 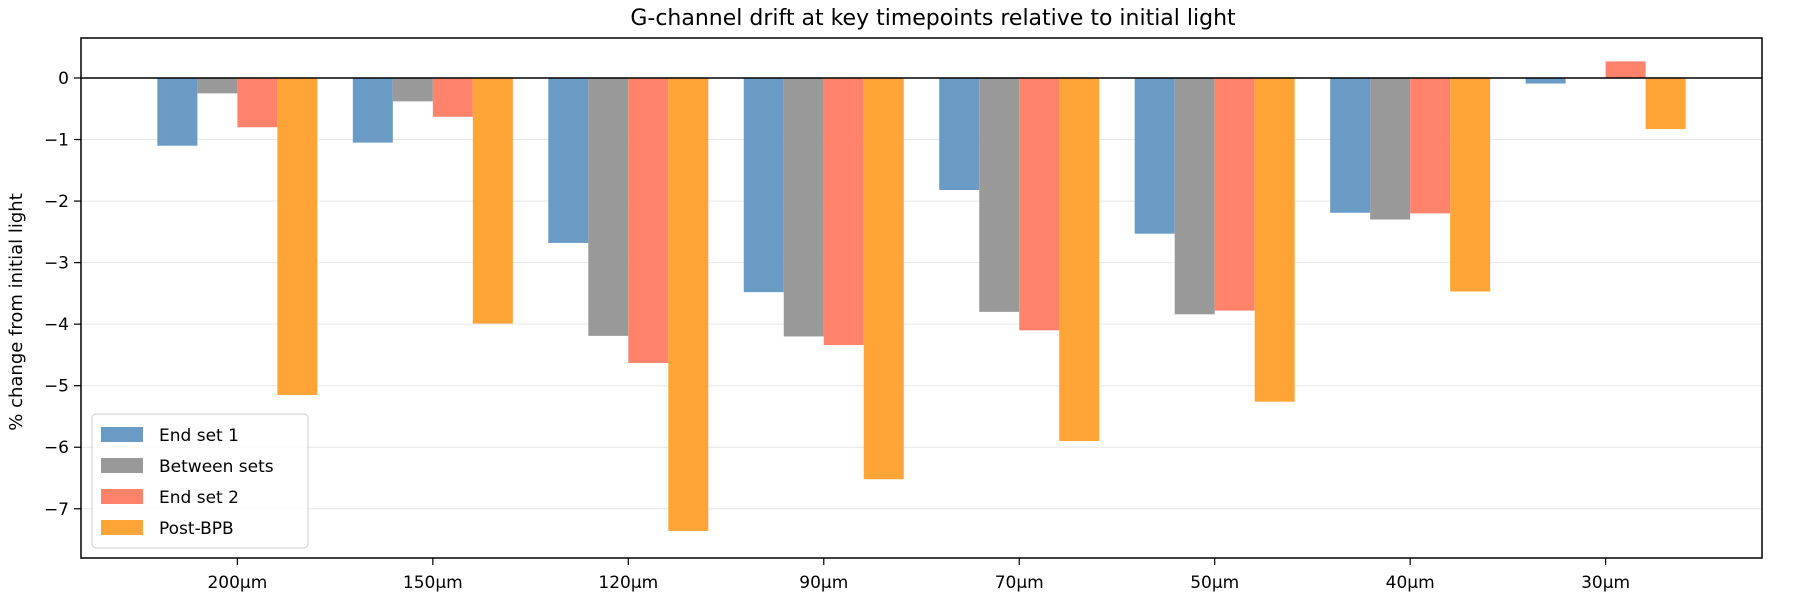 What do you see at coordinates (823, 583) in the screenshot?
I see `x-tick-label: 90µm` at bounding box center [823, 583].